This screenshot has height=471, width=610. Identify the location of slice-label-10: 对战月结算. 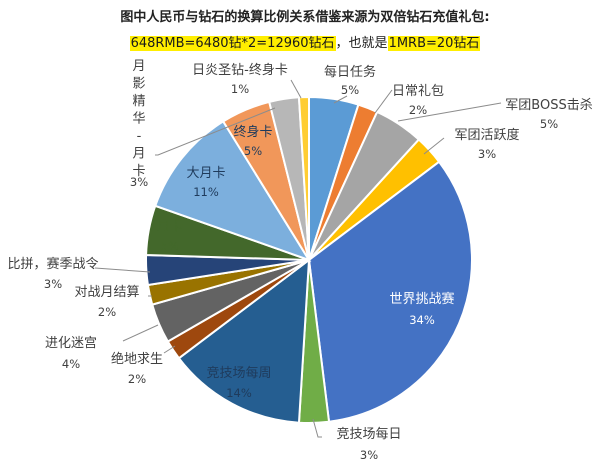
(106, 292).